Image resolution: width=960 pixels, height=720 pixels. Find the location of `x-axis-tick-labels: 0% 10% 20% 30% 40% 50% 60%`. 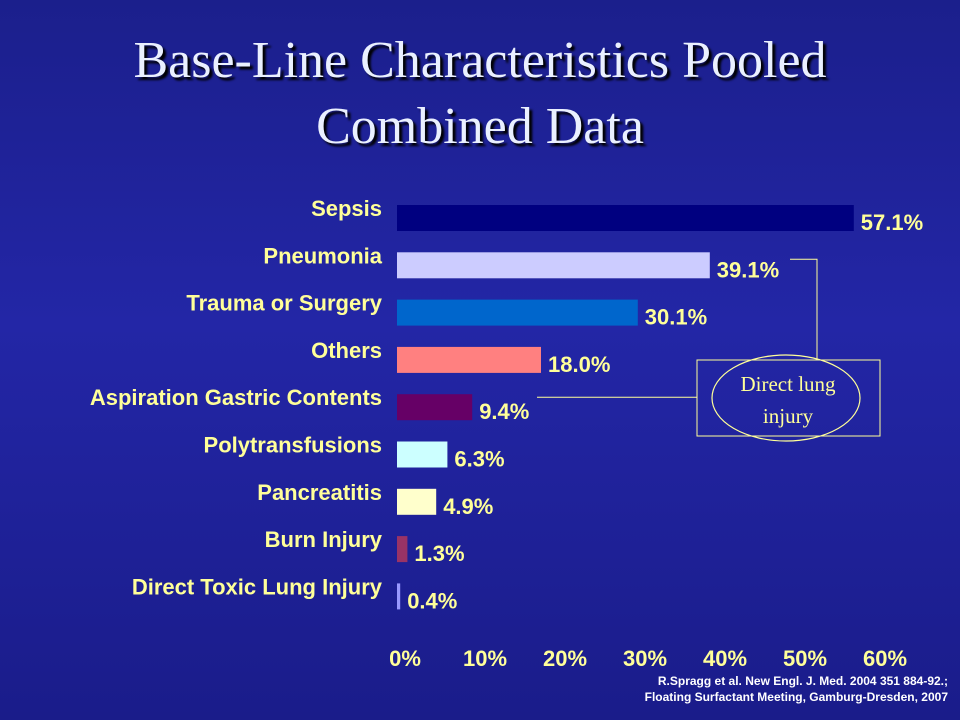

x-axis-tick-labels: 0% 10% 20% 30% 40% 50% 60% is located at coordinates (648, 658).